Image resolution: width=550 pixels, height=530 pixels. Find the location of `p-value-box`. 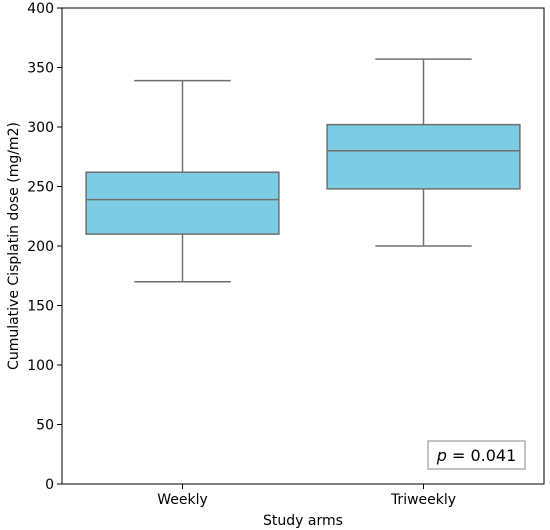

p-value-box is located at coordinates (476, 455).